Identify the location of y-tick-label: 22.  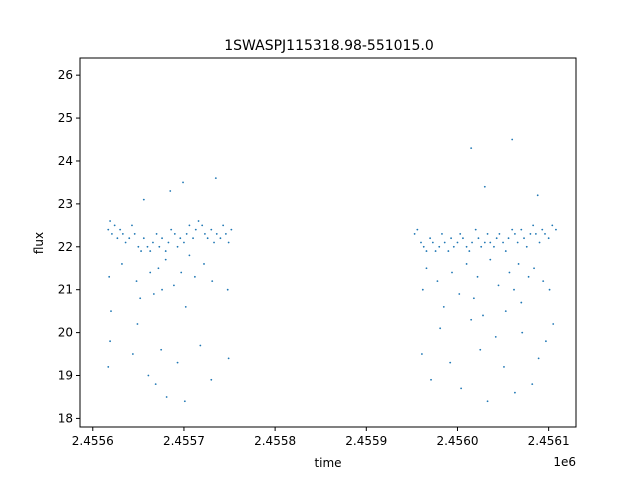
(65, 247).